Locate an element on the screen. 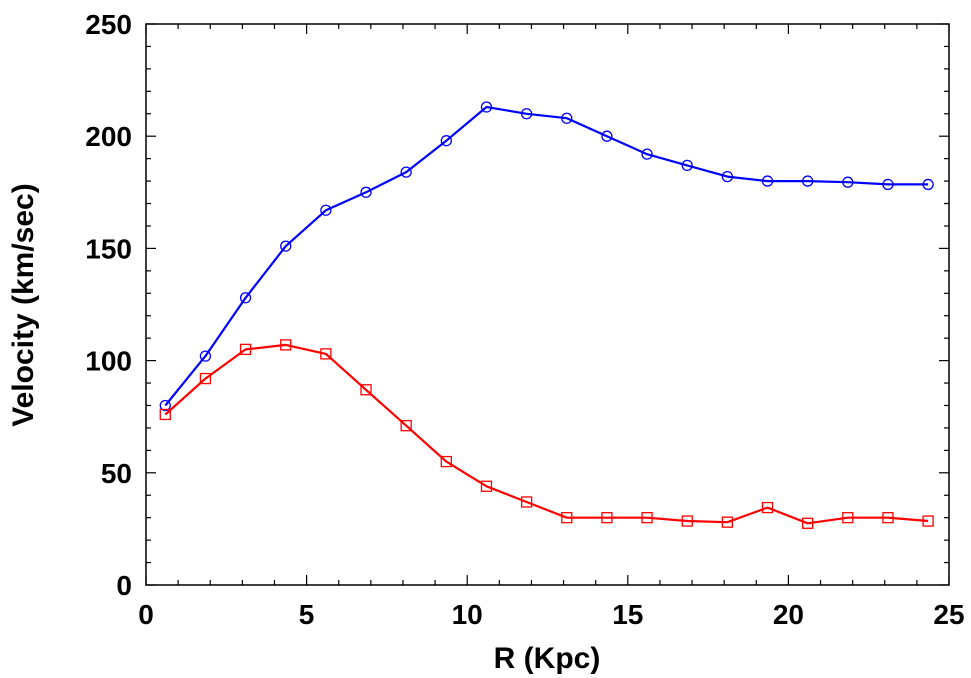 This screenshot has height=678, width=971. y-tick-label: 0 is located at coordinates (124, 585).